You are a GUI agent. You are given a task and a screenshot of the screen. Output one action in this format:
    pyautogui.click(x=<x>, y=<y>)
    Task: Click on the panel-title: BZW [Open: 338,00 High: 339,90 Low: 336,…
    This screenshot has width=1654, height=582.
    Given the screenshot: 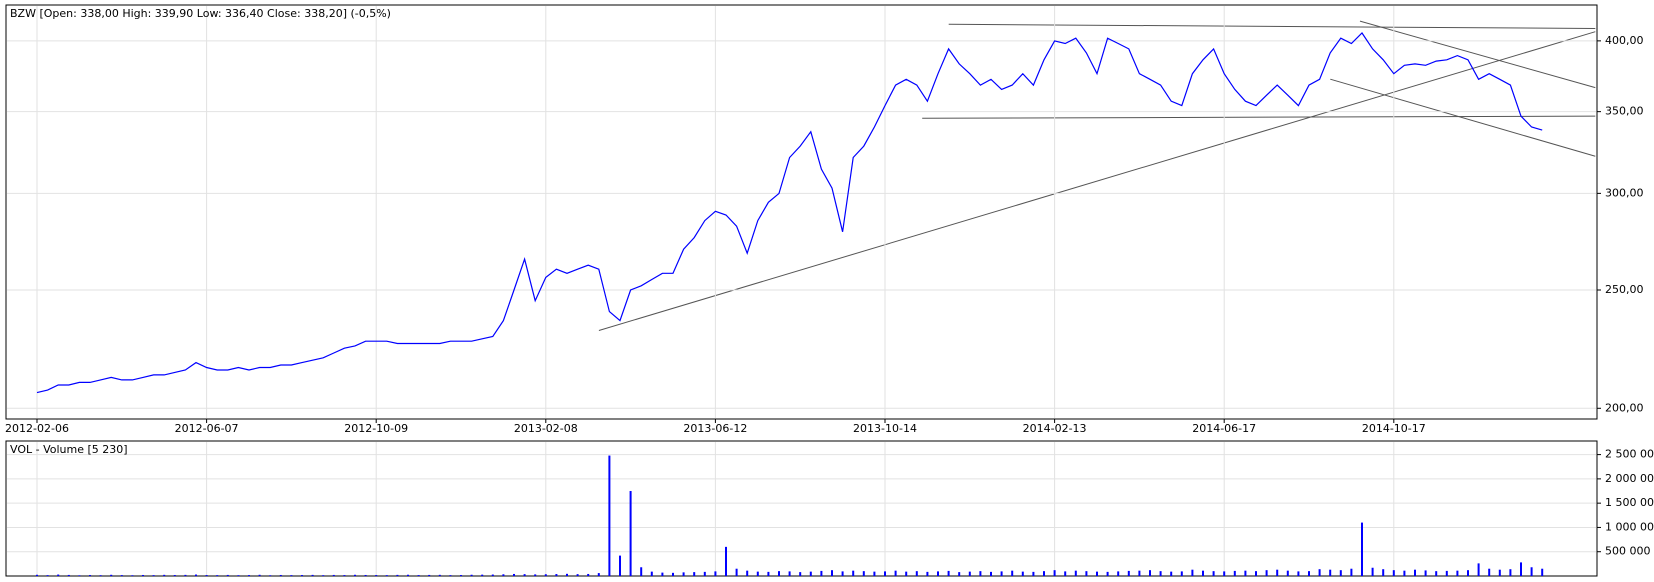 What is the action you would take?
    pyautogui.click(x=200, y=13)
    